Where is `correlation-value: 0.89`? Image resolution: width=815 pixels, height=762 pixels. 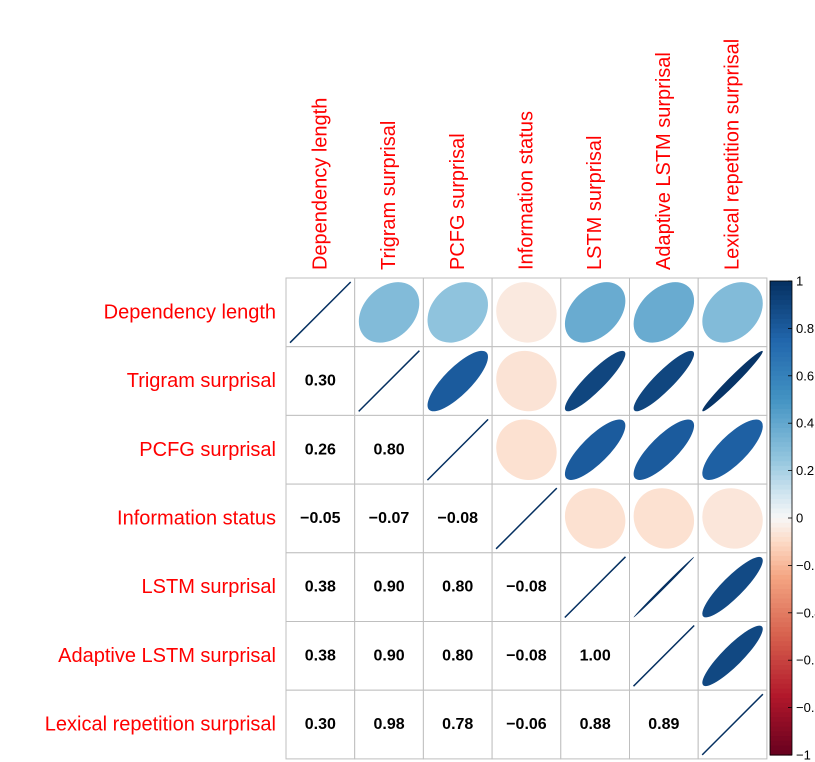 correlation-value: 0.89 is located at coordinates (663, 724).